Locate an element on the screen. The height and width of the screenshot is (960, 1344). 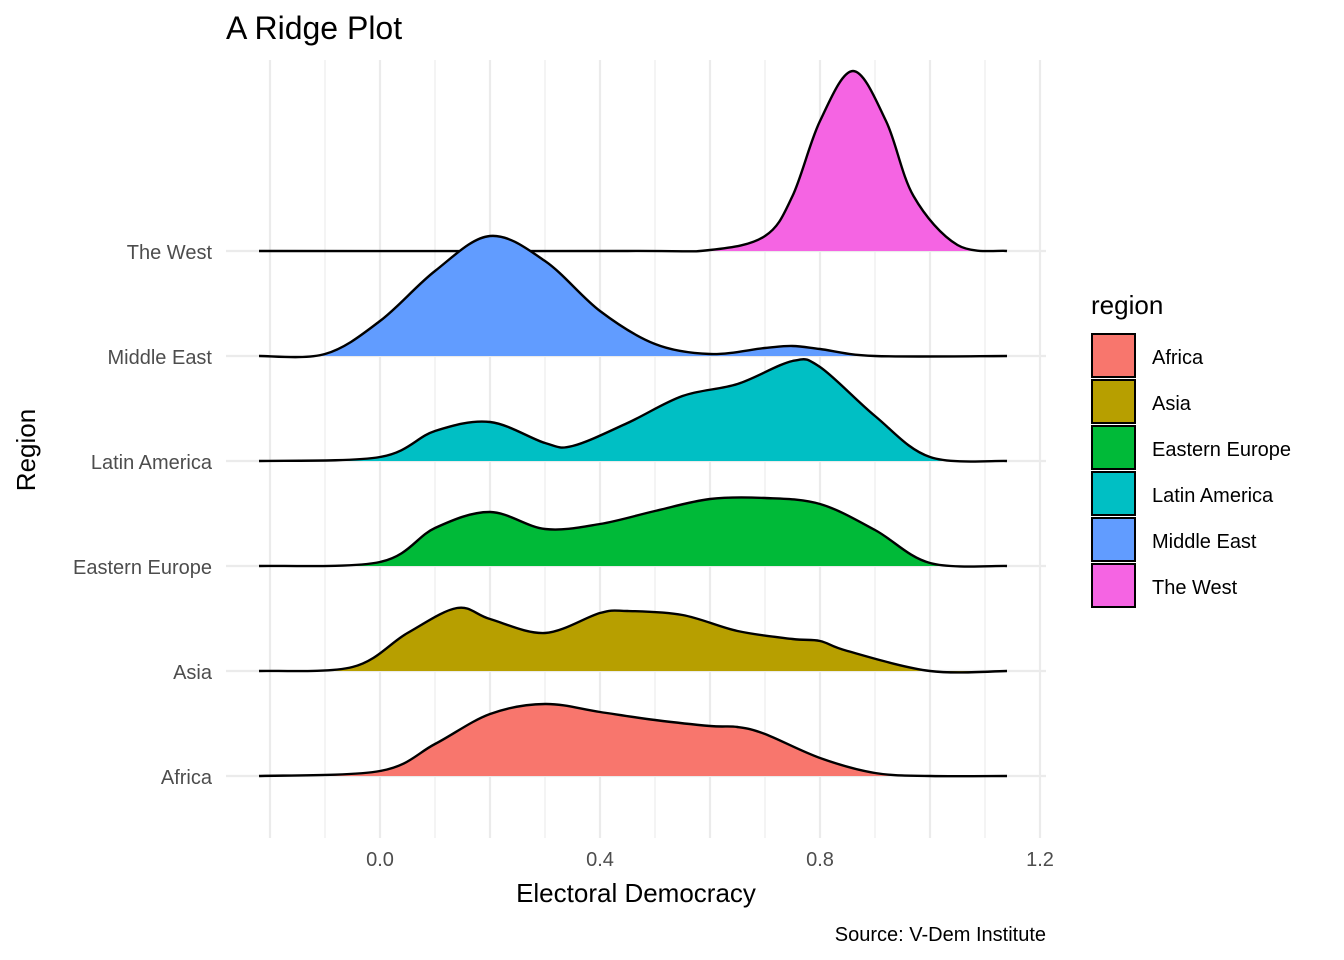
legend-label: Asia is located at coordinates (1172, 404).